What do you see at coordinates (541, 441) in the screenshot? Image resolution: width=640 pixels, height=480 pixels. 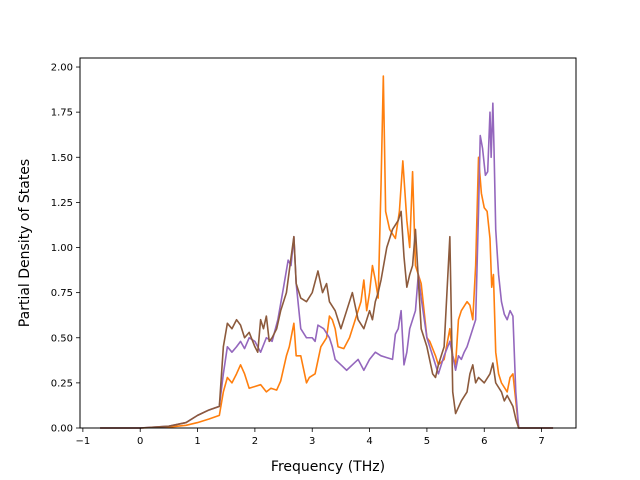 I see `x-tick-label: 7` at bounding box center [541, 441].